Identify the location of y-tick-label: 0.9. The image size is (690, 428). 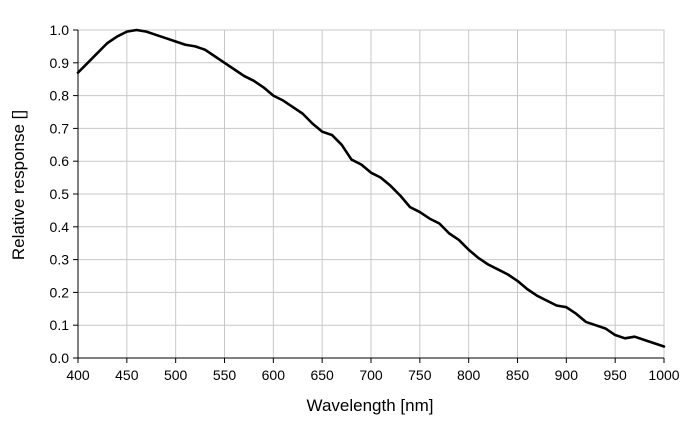
(60, 63).